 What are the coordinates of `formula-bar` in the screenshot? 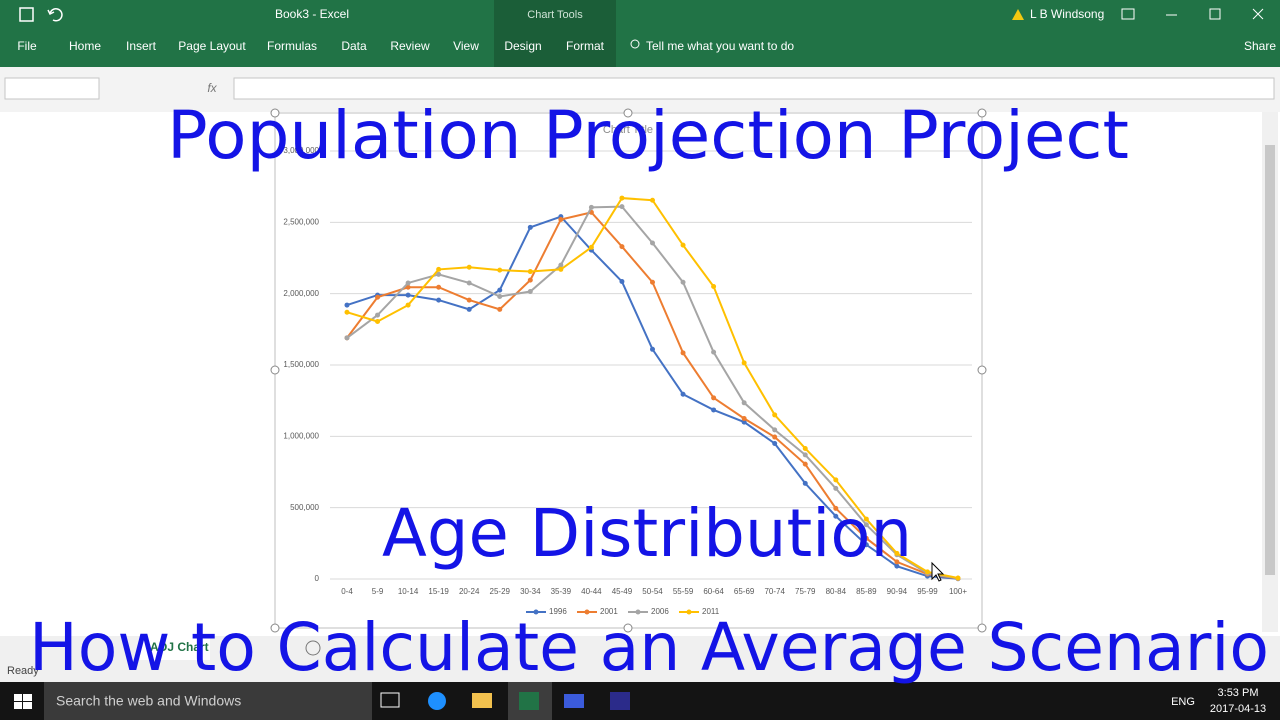 It's located at (754, 88).